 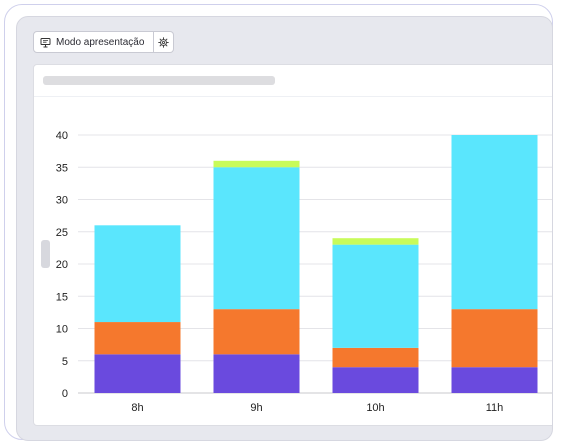 I want to click on y-tick-label: 5, so click(x=65, y=362).